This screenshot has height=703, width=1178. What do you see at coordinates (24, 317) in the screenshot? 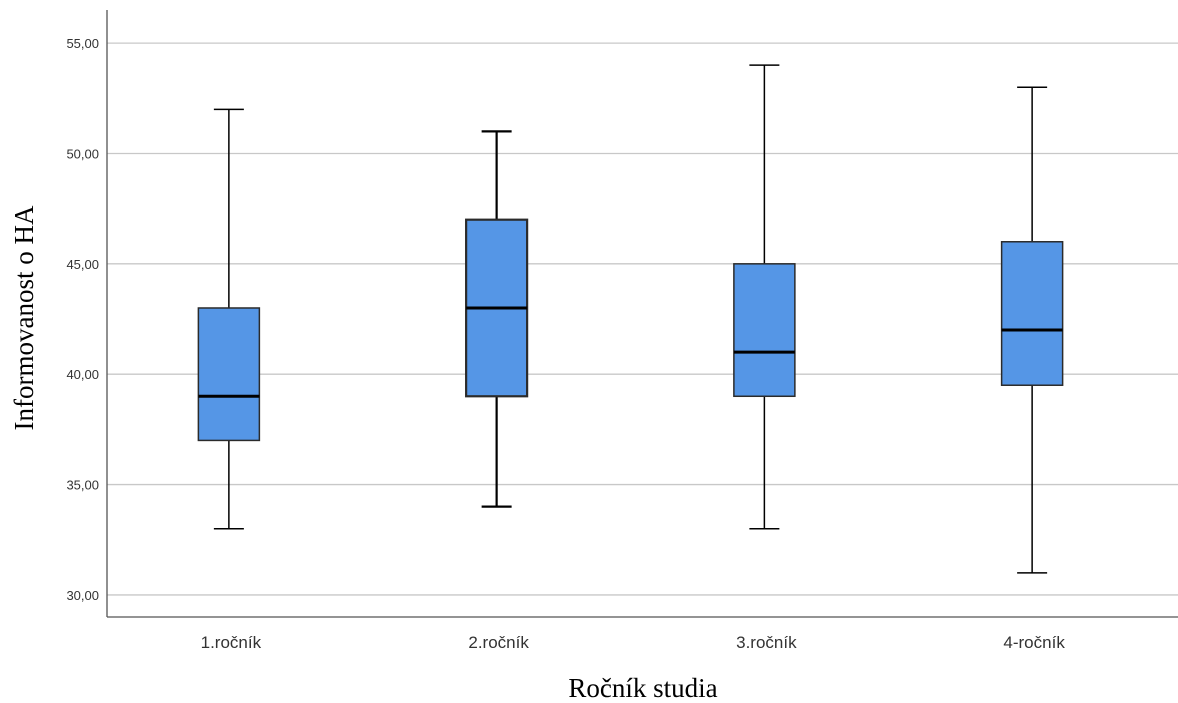
I see `y-axis-title: Informovanost o HA` at bounding box center [24, 317].